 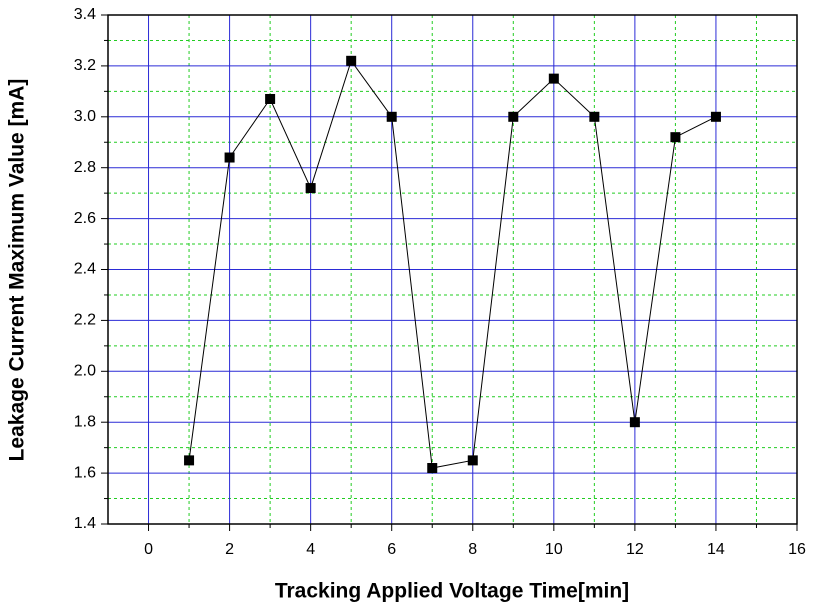 What do you see at coordinates (17, 270) in the screenshot?
I see `y-axis-title: Leakage Current Maximum Value [mA]` at bounding box center [17, 270].